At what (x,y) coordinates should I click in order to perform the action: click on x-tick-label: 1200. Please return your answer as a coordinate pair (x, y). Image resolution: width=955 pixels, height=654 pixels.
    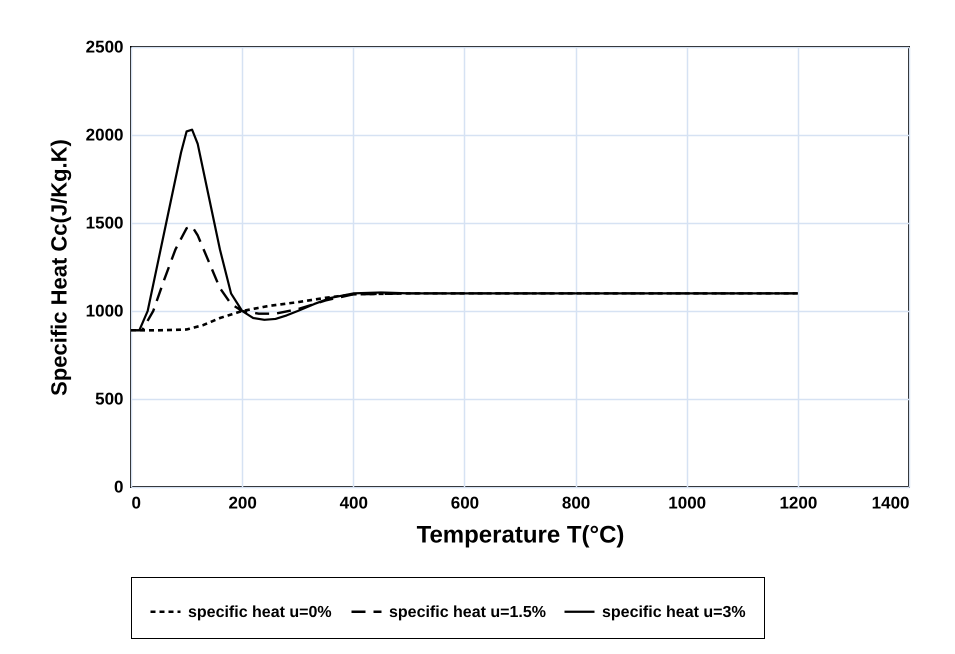
    Looking at the image, I should click on (798, 503).